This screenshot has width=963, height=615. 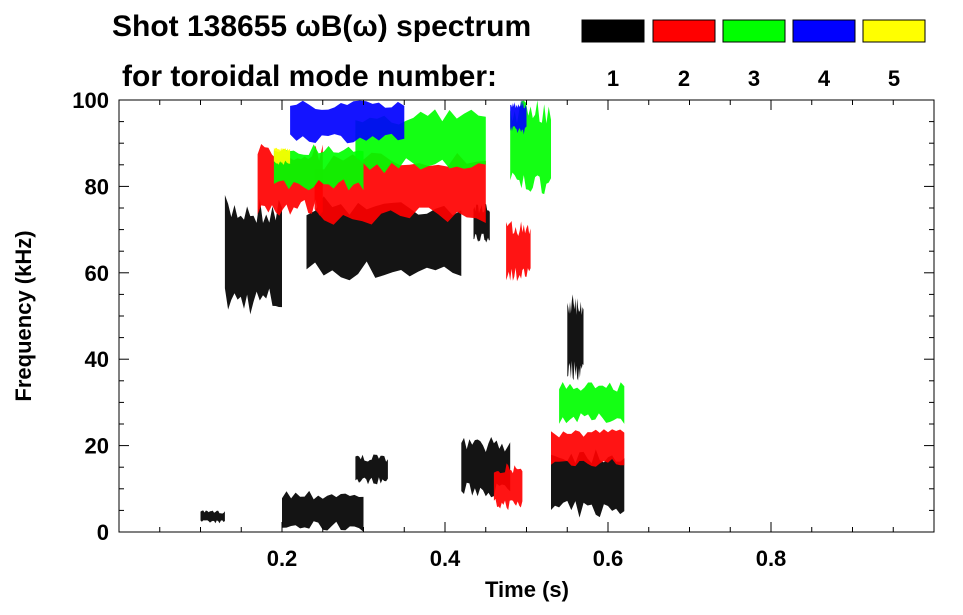 I want to click on legend-label-mode-2: 2, so click(x=684, y=78).